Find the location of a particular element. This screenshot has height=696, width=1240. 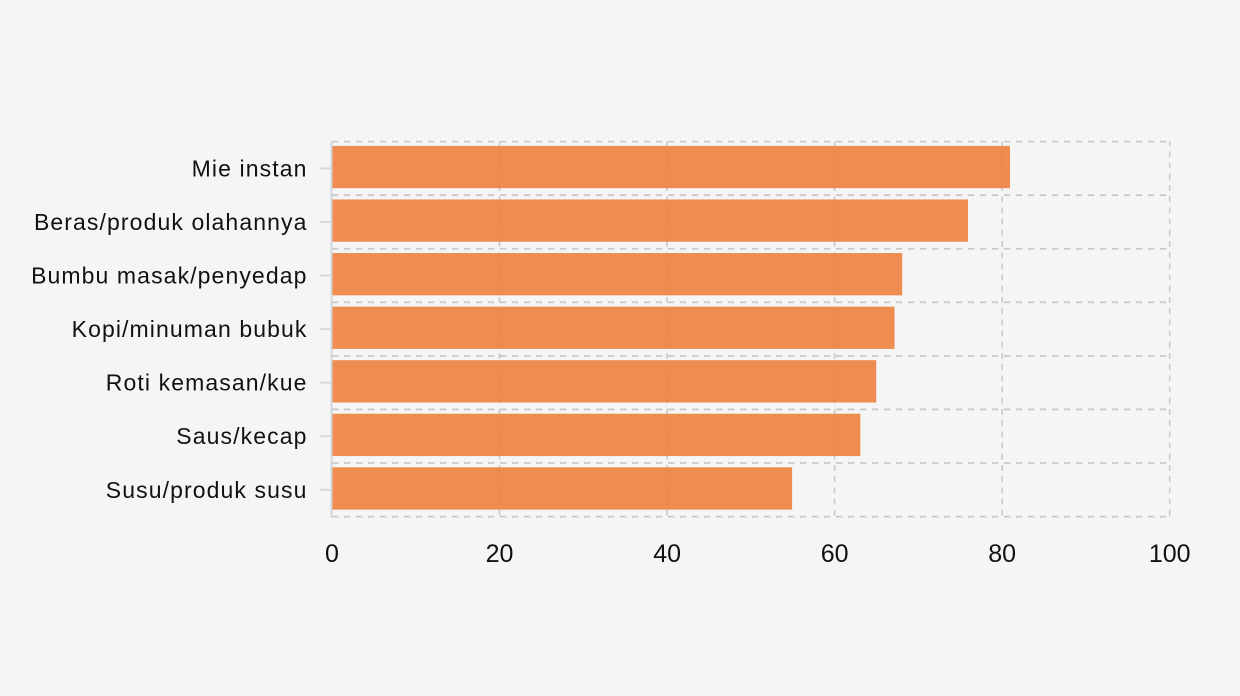

svg-text: 20 is located at coordinates (500, 554).